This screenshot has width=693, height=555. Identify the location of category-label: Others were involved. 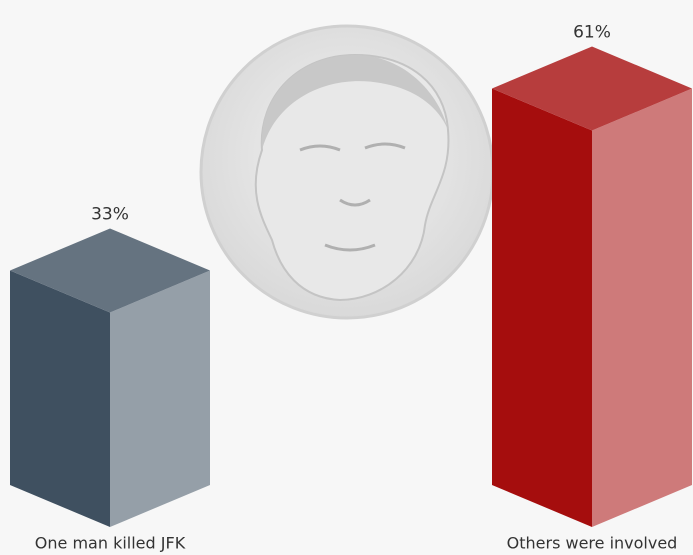
(592, 543).